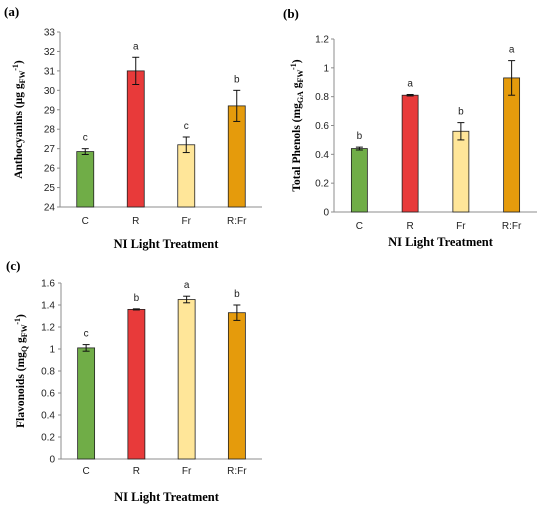 This screenshot has width=550, height=508. What do you see at coordinates (50, 130) in the screenshot?
I see `y-tick-label: 28` at bounding box center [50, 130].